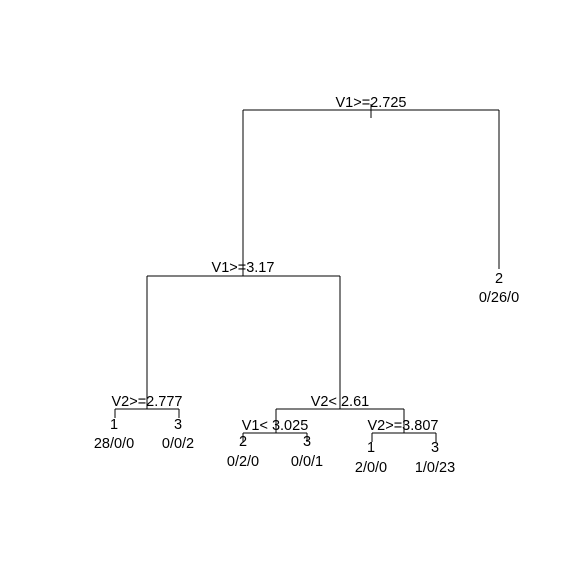 The width and height of the screenshot is (576, 576). What do you see at coordinates (371, 103) in the screenshot?
I see `split-label-root: V1>=2.725` at bounding box center [371, 103].